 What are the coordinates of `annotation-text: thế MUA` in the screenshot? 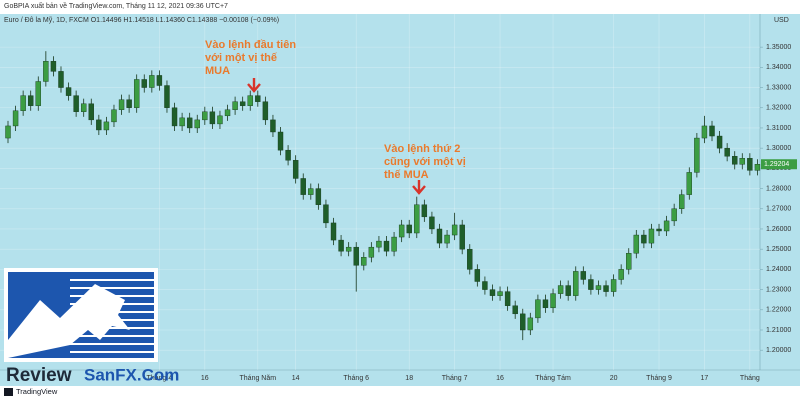 It's located at (406, 175).